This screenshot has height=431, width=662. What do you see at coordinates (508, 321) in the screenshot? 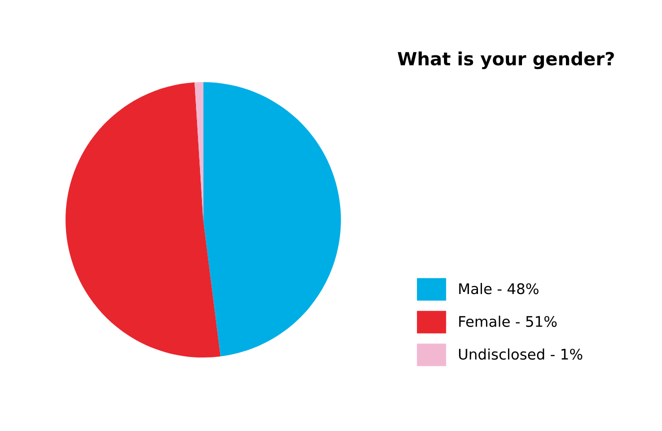
I see `legend-label: Female - 51%` at bounding box center [508, 321].